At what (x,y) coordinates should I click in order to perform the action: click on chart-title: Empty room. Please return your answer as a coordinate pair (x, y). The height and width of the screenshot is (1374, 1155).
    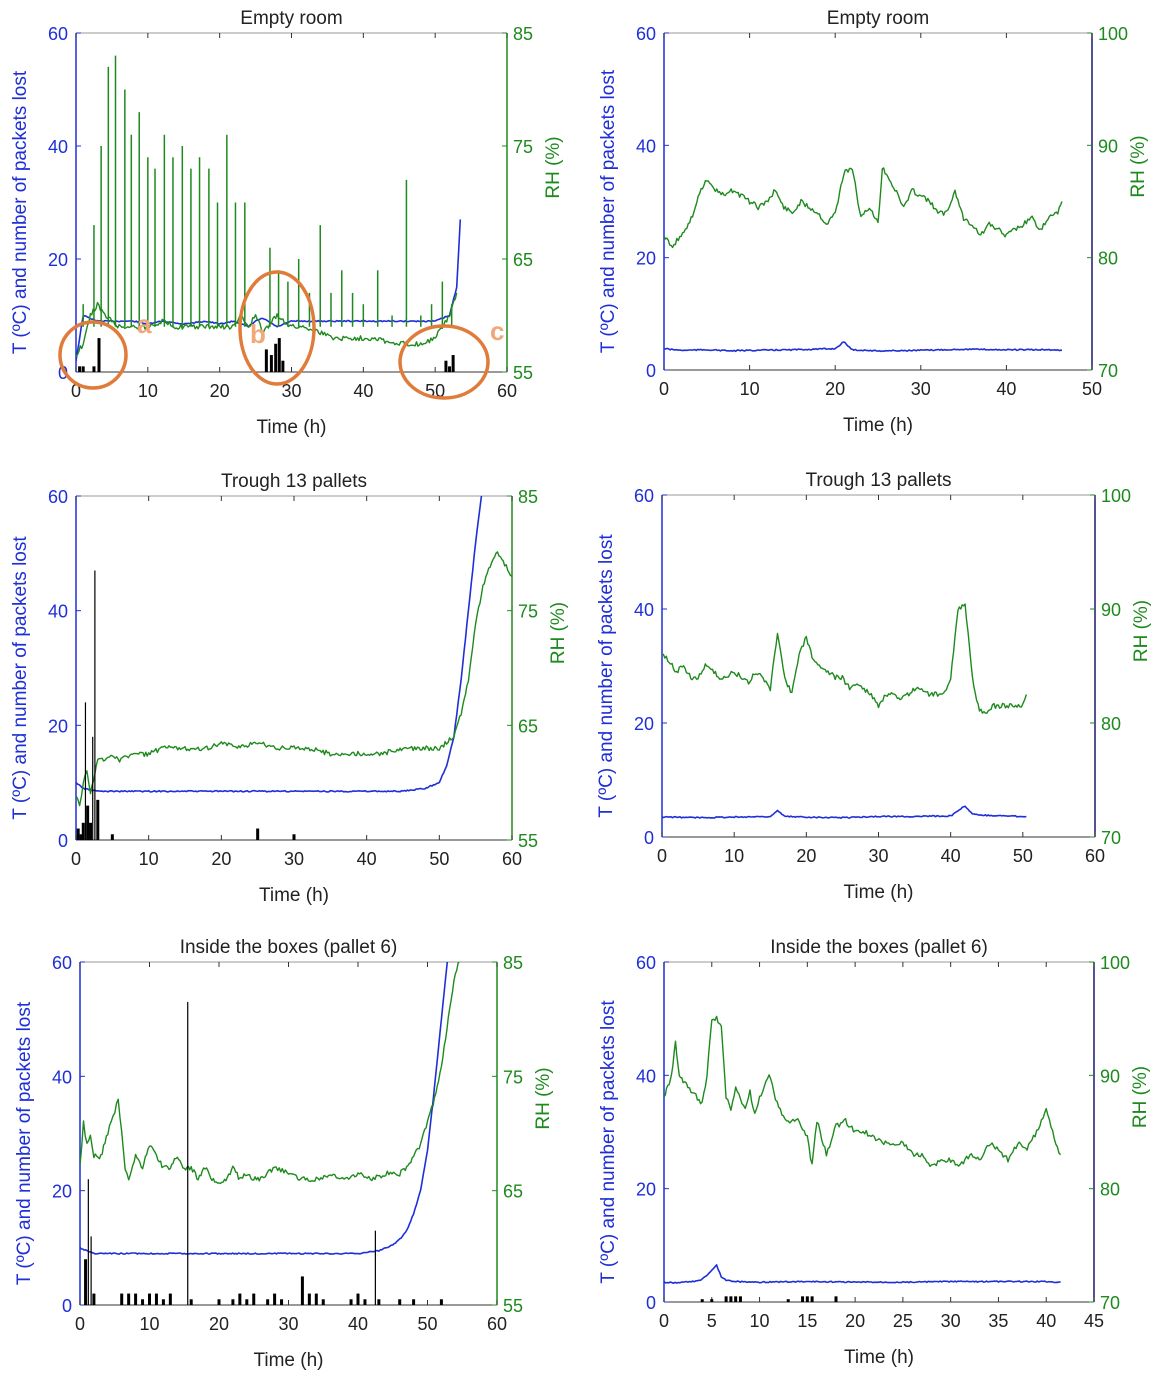
    Looking at the image, I should click on (878, 18).